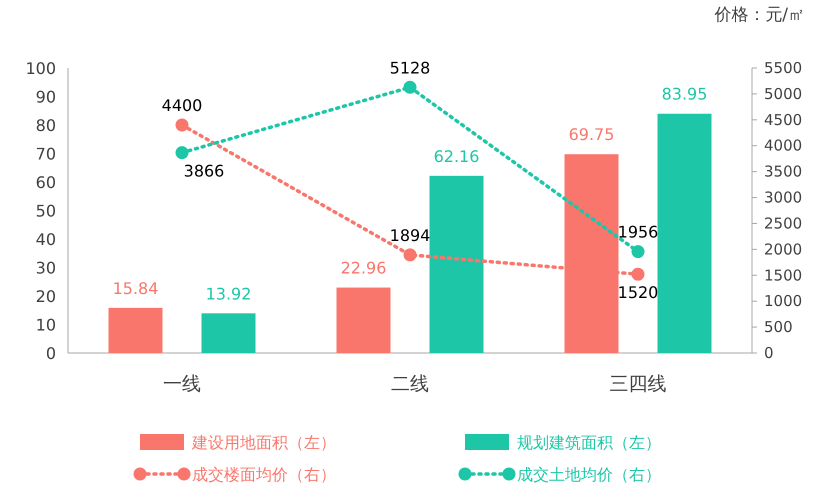 The image size is (813, 485). I want to click on x-tick-label: 二线, so click(410, 384).